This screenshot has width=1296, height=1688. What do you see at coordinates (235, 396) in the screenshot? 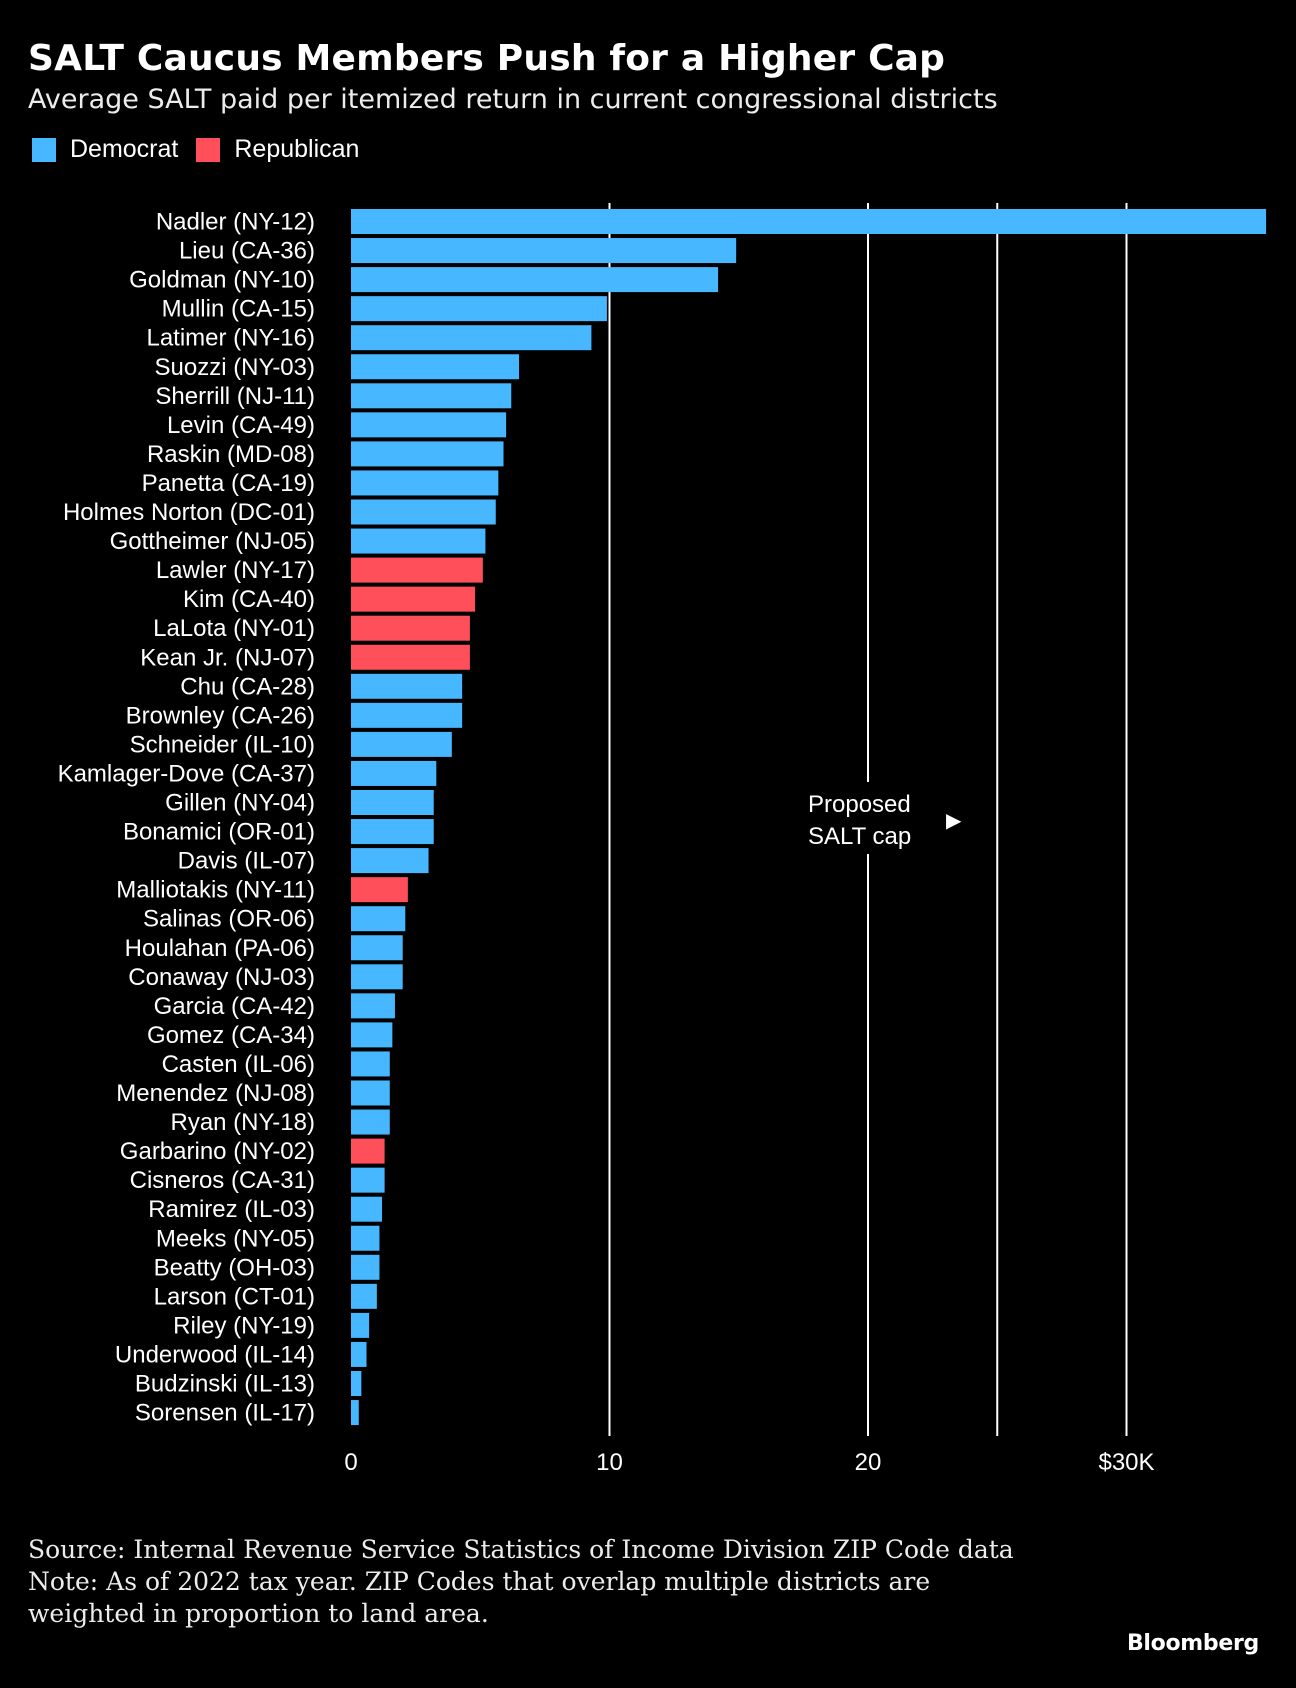
I see `bar-label-6: Sherrill (NJ-11)` at bounding box center [235, 396].